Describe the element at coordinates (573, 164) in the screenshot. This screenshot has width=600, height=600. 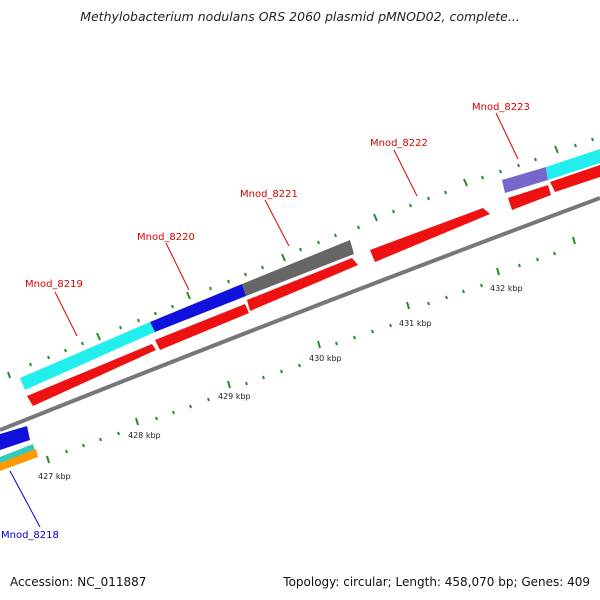
I see `feature-cyan-block-right` at that location.